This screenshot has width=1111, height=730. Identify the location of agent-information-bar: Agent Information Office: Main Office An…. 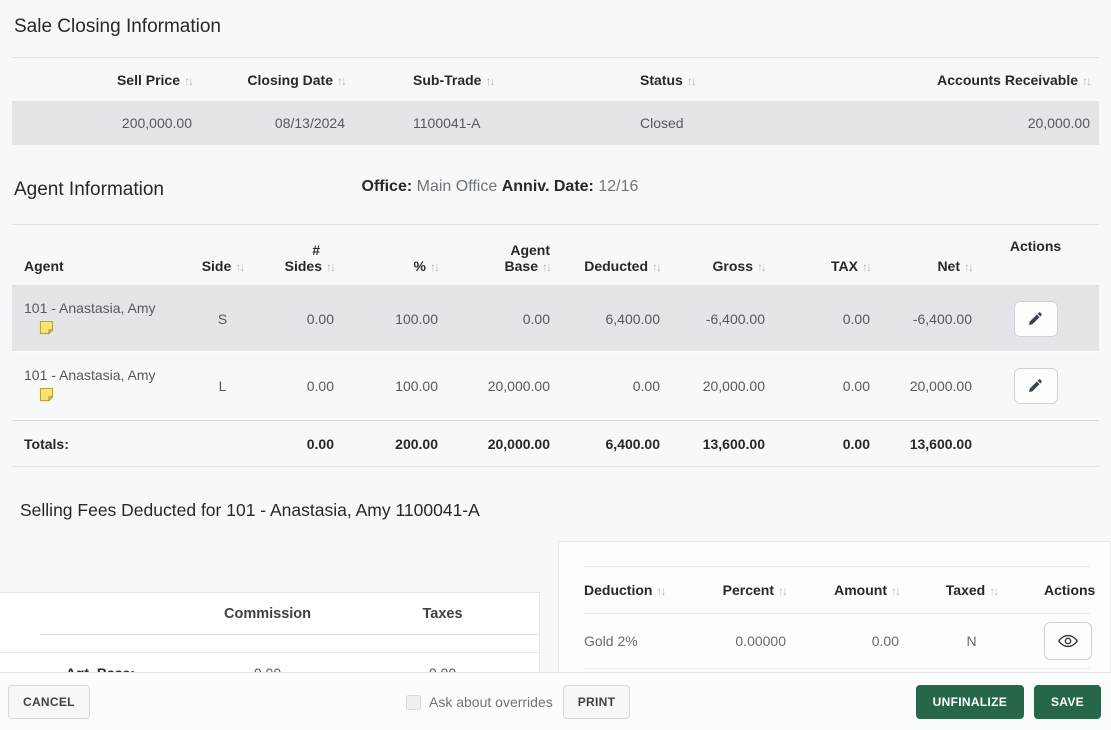
(555, 184).